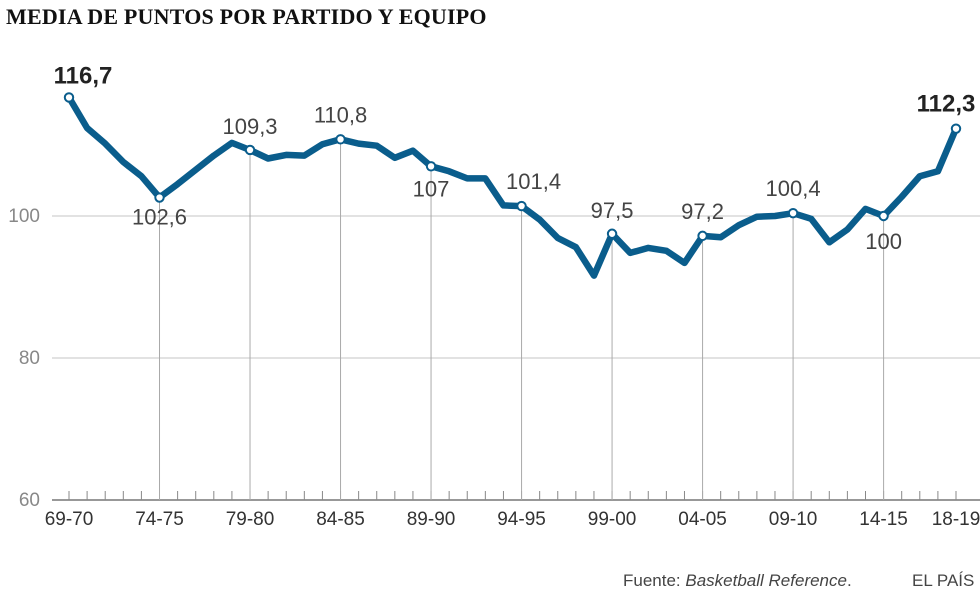 The image size is (980, 597). Describe the element at coordinates (431, 188) in the screenshot. I see `data-label: 107` at that location.